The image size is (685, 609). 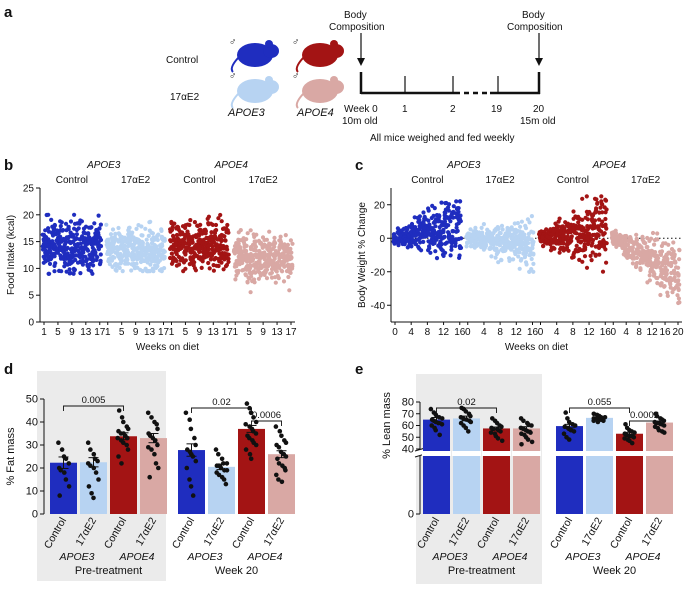 I want to click on y-tick-label: 20, so click(x=380, y=205).